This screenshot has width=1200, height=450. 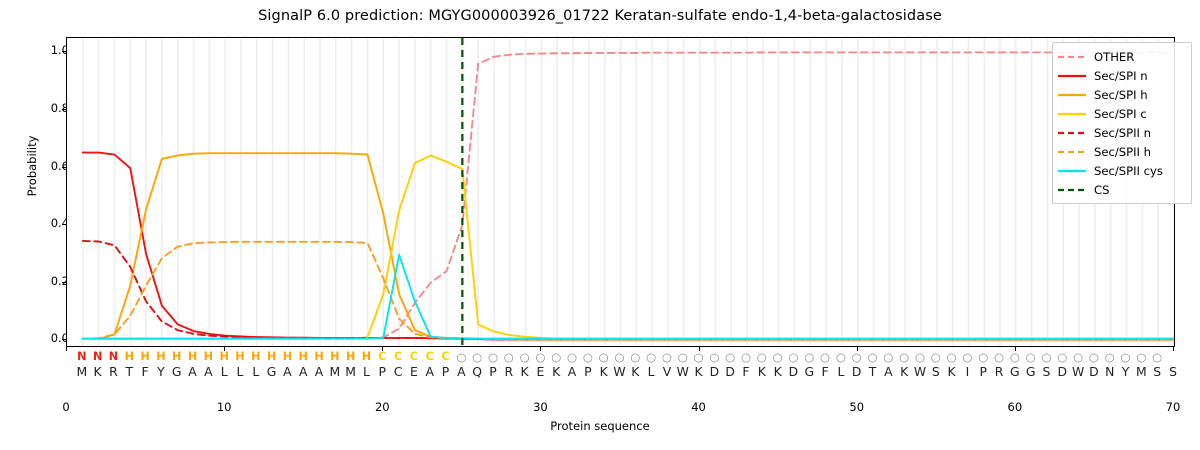 What do you see at coordinates (398, 371) in the screenshot?
I see `residue-cell: C` at bounding box center [398, 371].